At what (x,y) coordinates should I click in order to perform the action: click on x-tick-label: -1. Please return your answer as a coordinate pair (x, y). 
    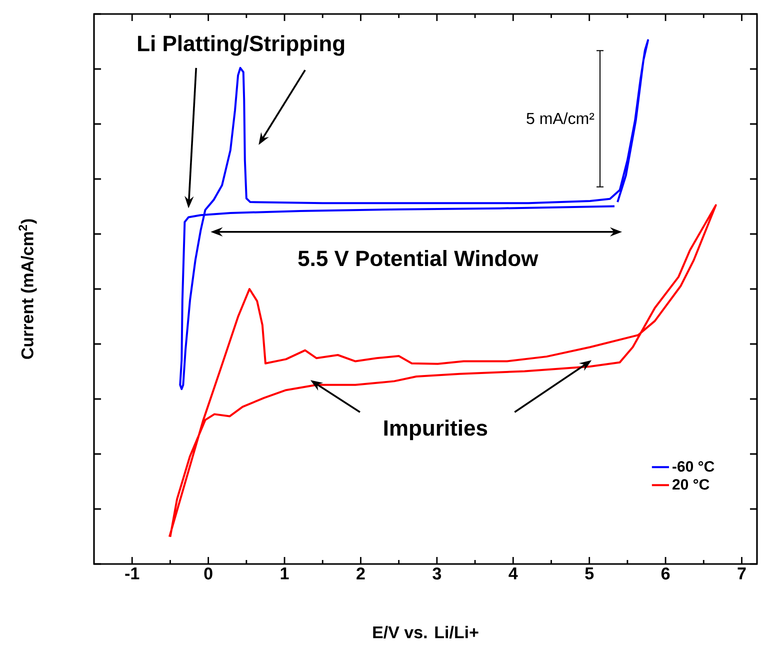
    Looking at the image, I should click on (132, 574).